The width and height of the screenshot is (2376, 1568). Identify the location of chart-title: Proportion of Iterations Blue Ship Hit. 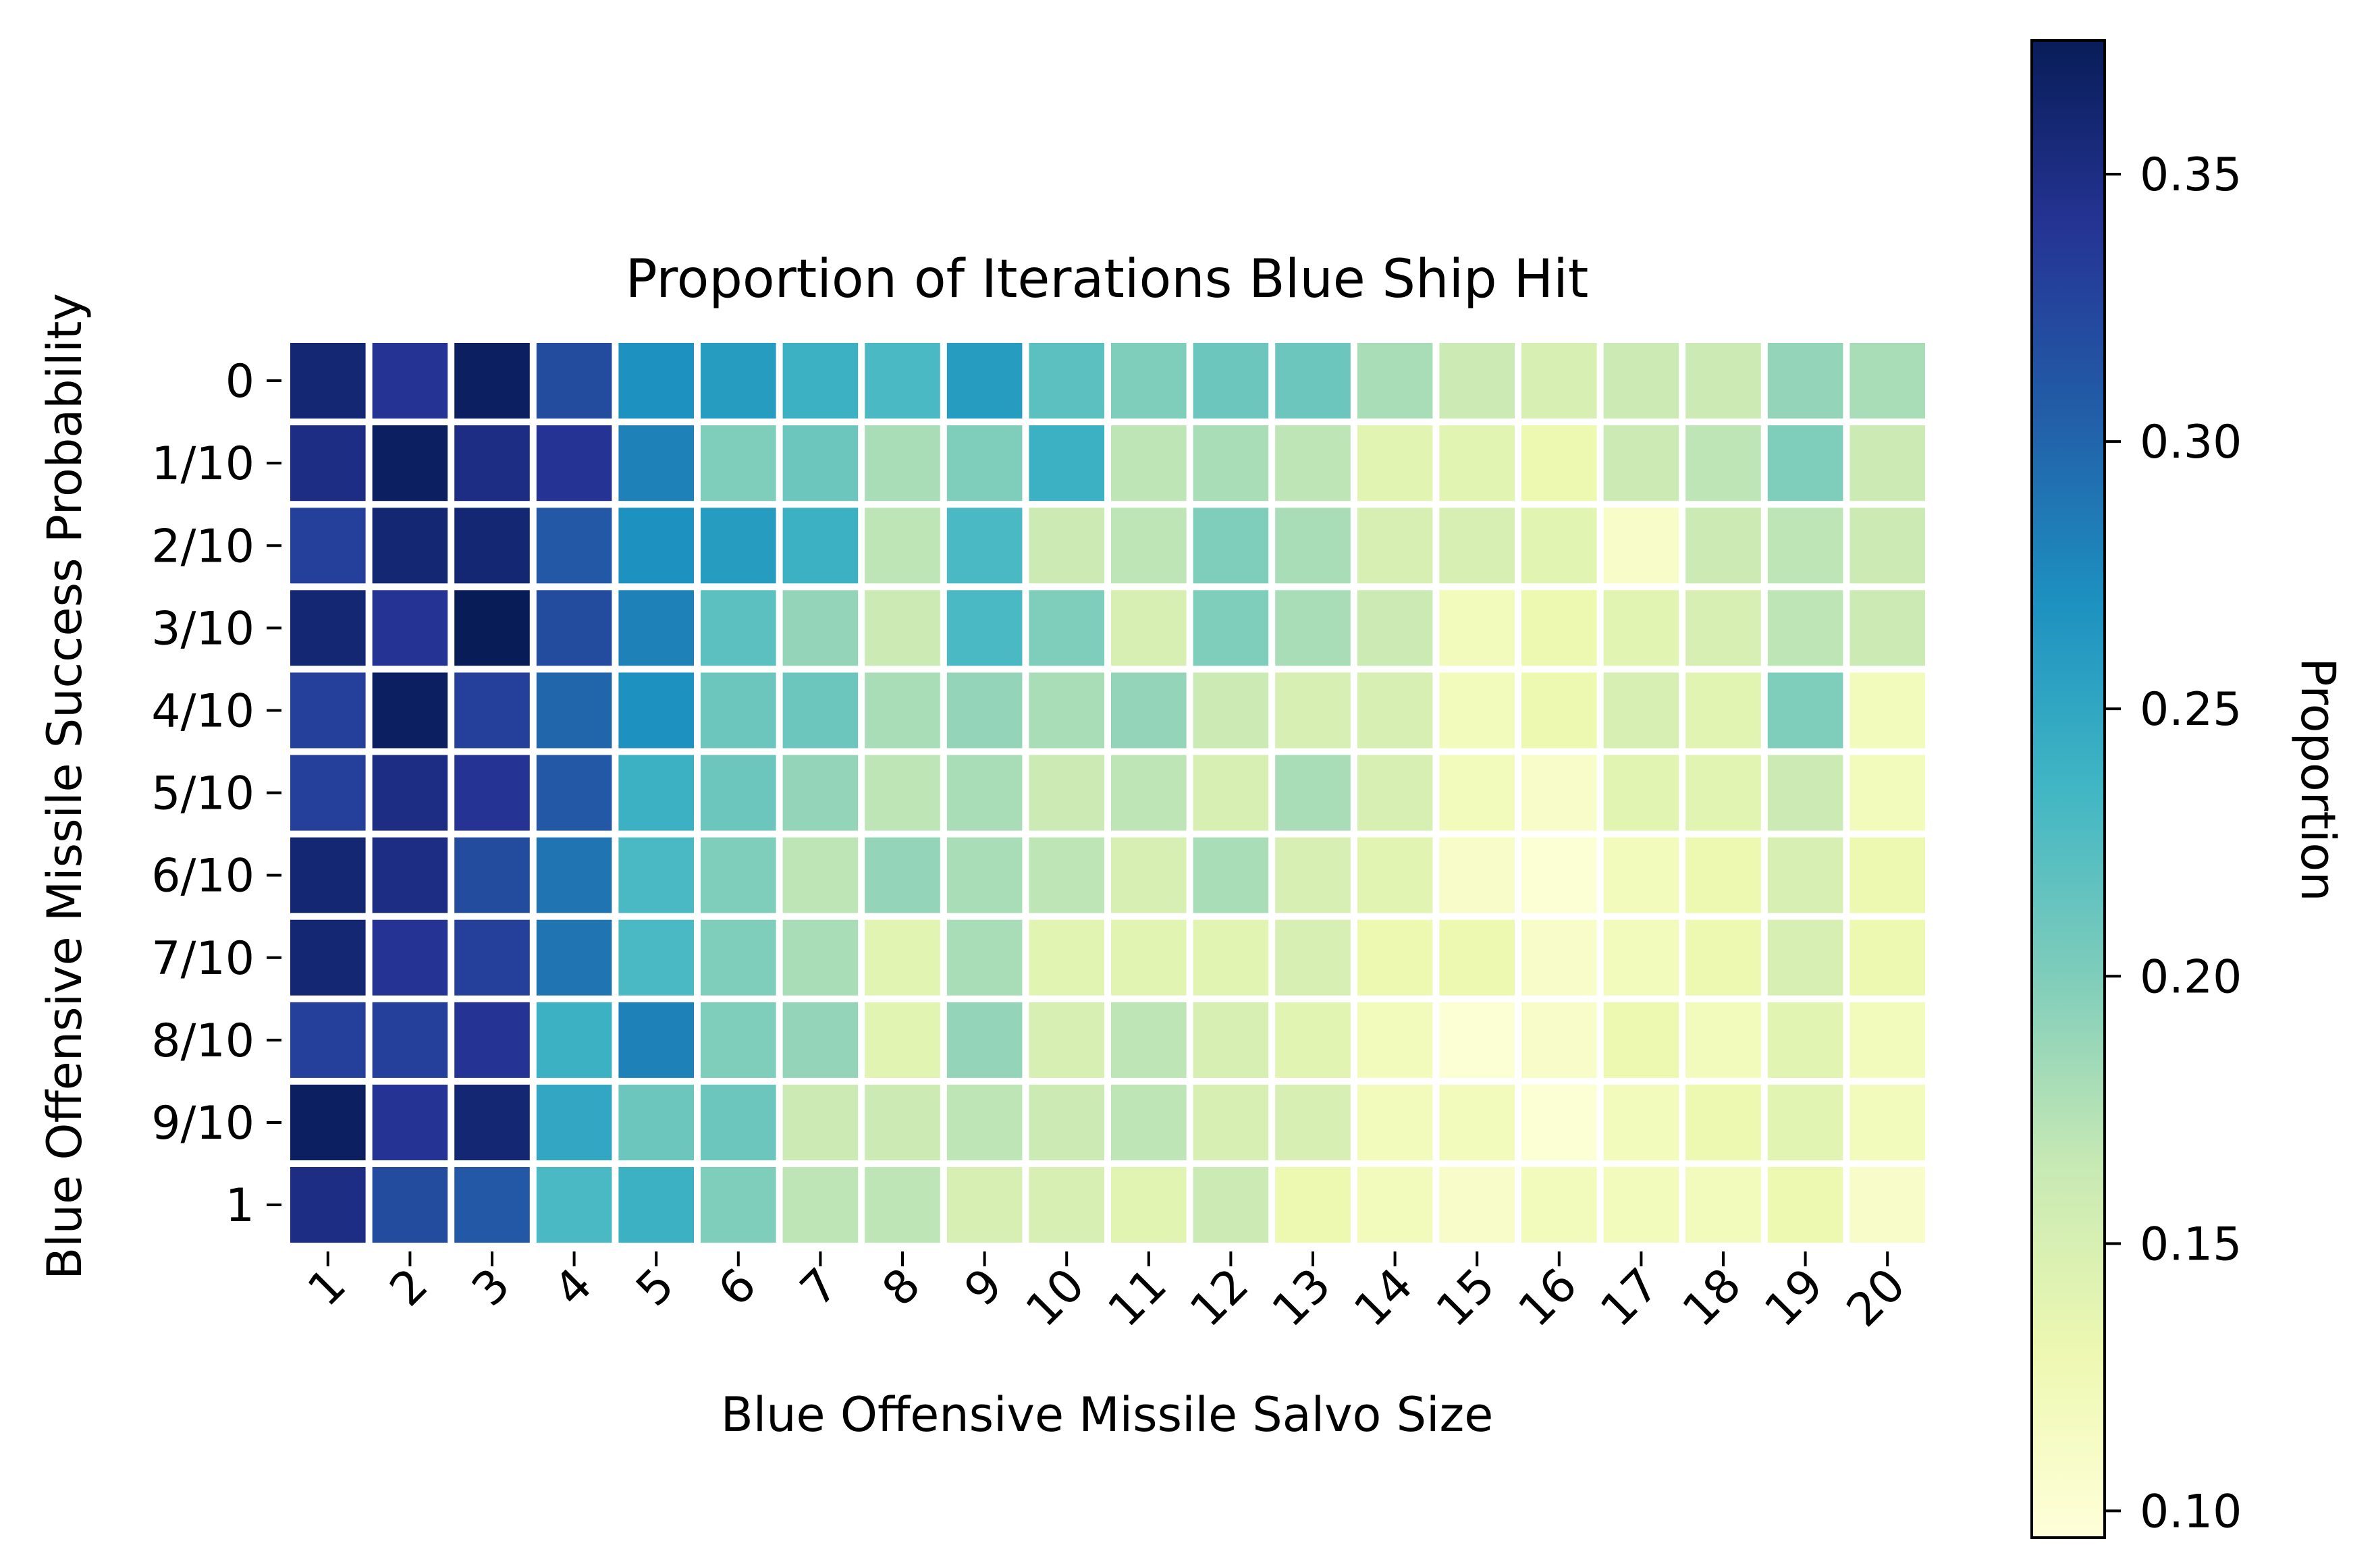
(1107, 279).